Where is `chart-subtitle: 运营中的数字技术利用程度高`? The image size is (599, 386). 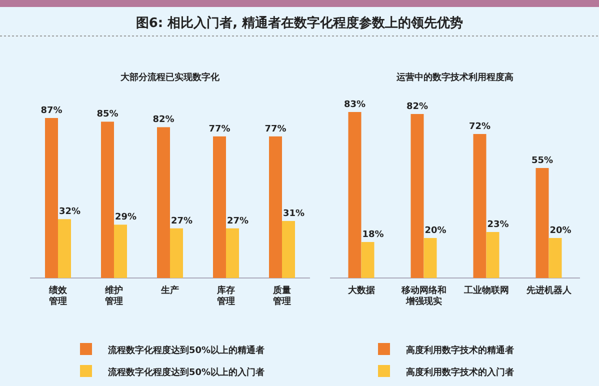
chart-subtitle: 运营中的数字技术利用程度高 is located at coordinates (455, 77).